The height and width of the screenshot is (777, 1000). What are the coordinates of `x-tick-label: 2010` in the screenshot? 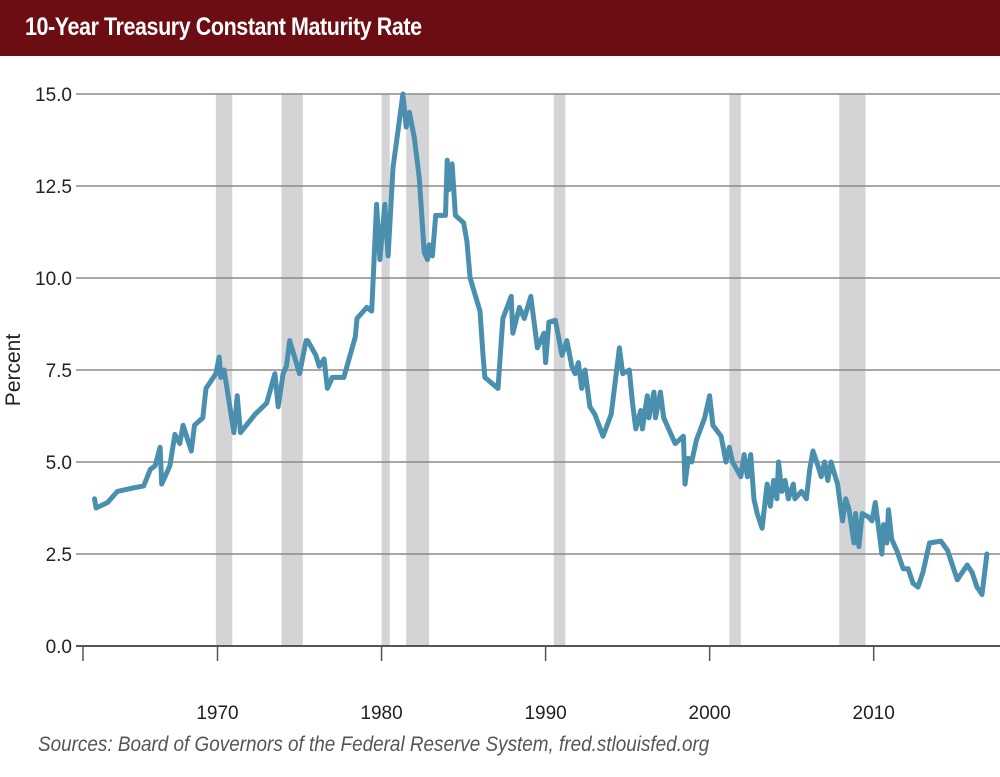 It's located at (874, 713).